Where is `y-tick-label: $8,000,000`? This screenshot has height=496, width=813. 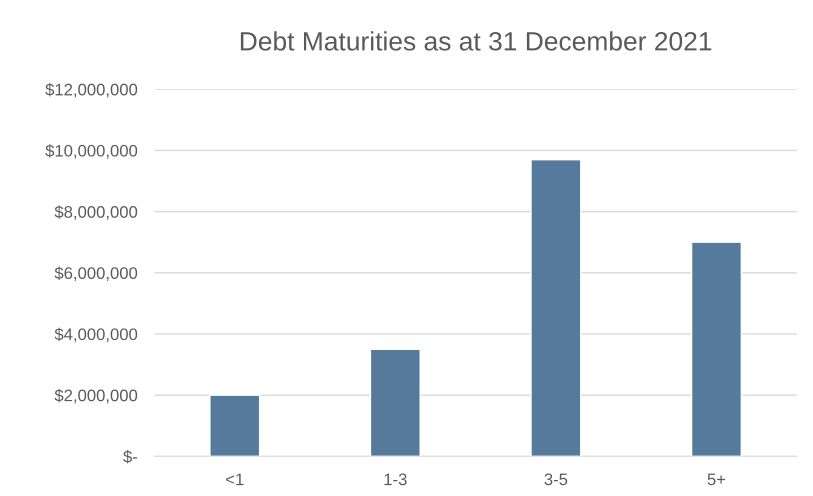
y-tick-label: $8,000,000 is located at coordinates (96, 212).